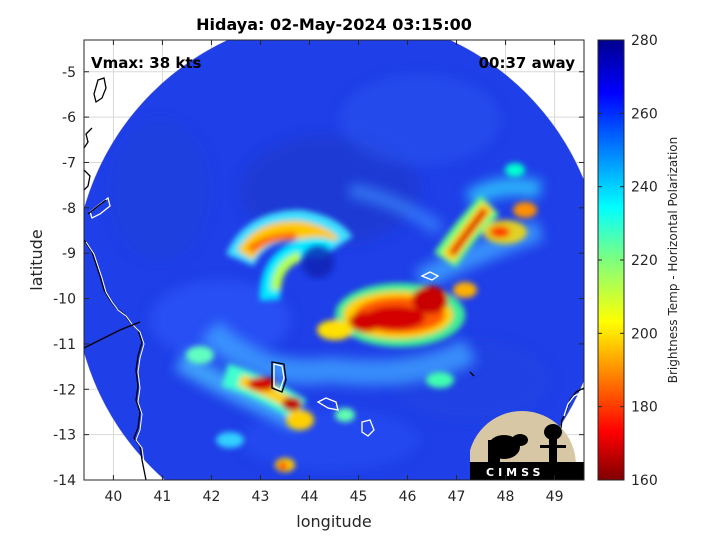 The image size is (720, 540). Describe the element at coordinates (644, 188) in the screenshot. I see `colorbar-tick-label: 240` at that location.